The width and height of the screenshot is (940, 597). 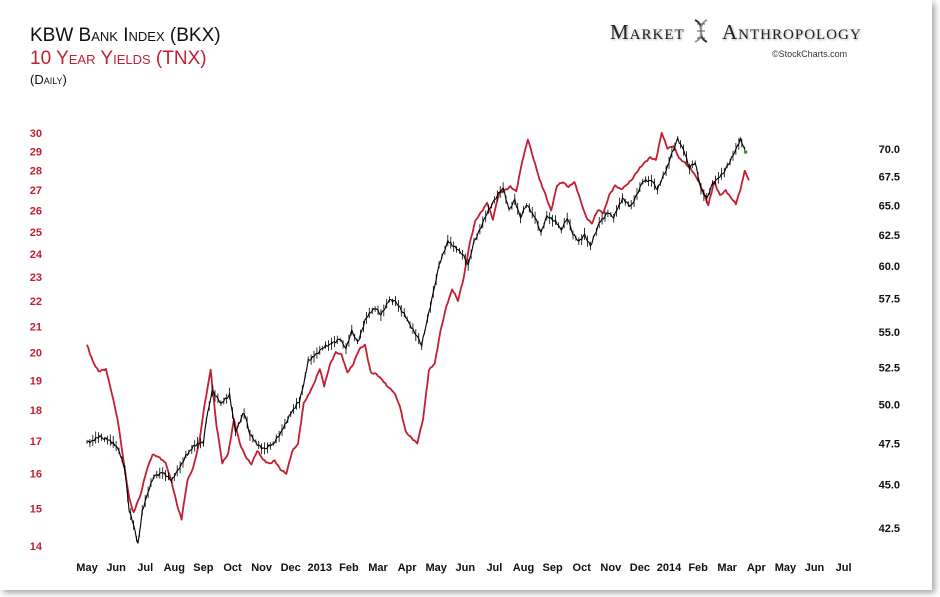 What do you see at coordinates (36, 233) in the screenshot?
I see `left-tick-label: 25` at bounding box center [36, 233].